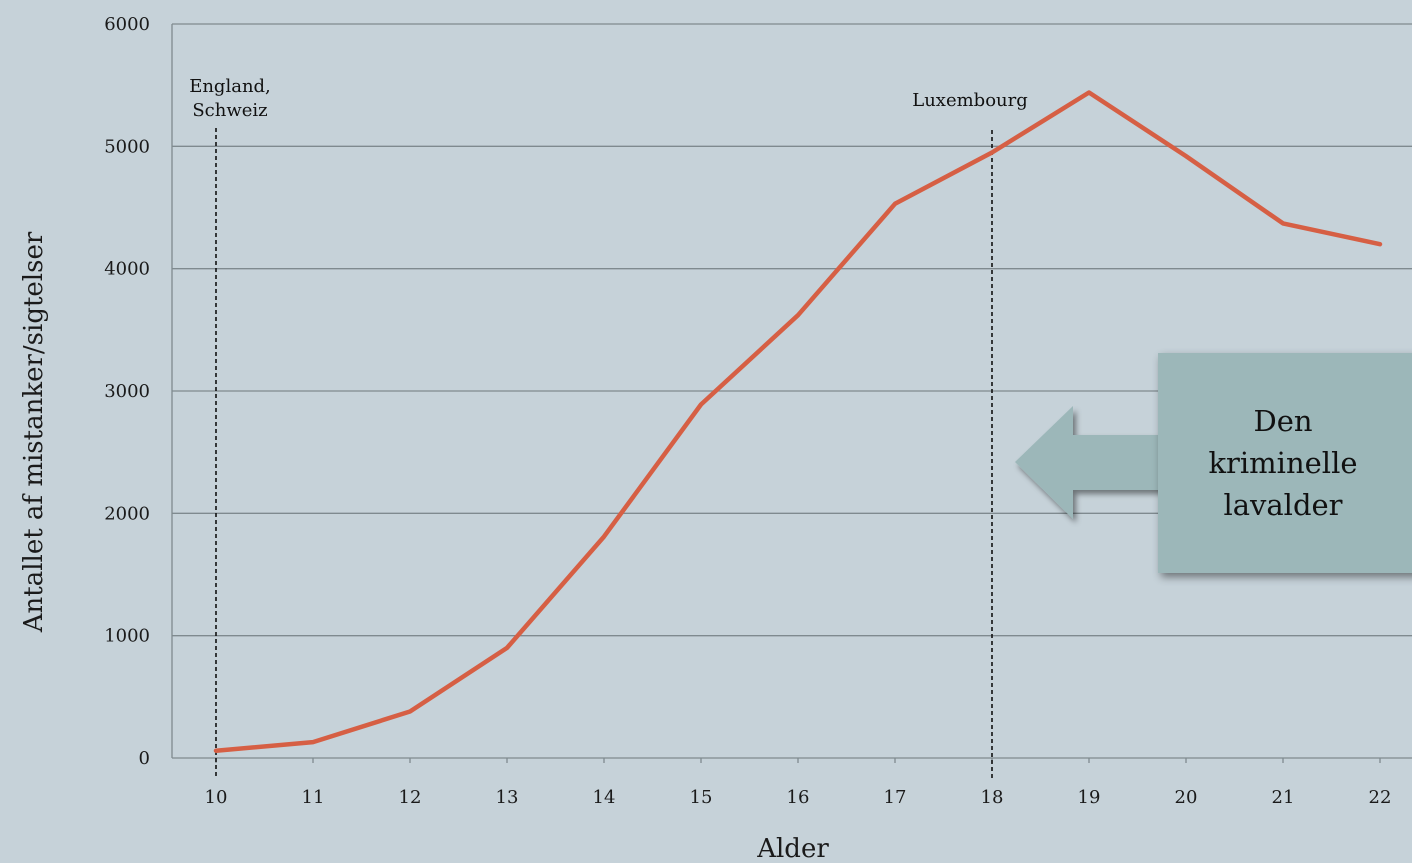  What do you see at coordinates (313, 797) in the screenshot?
I see `x-tick-label: 11` at bounding box center [313, 797].